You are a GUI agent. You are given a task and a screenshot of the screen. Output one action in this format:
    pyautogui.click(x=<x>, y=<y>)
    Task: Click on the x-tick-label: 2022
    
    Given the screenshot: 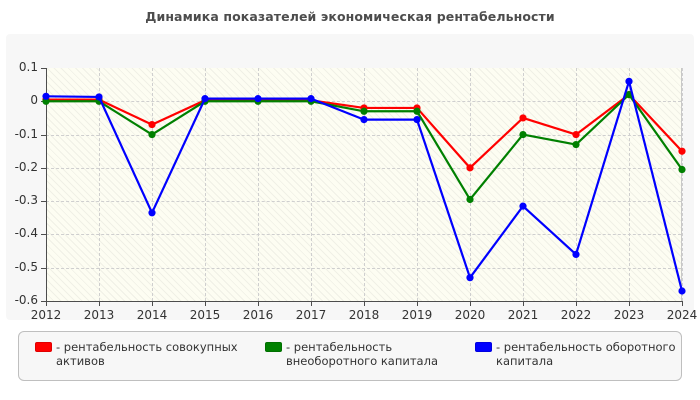 What is the action you would take?
    pyautogui.click(x=576, y=315)
    